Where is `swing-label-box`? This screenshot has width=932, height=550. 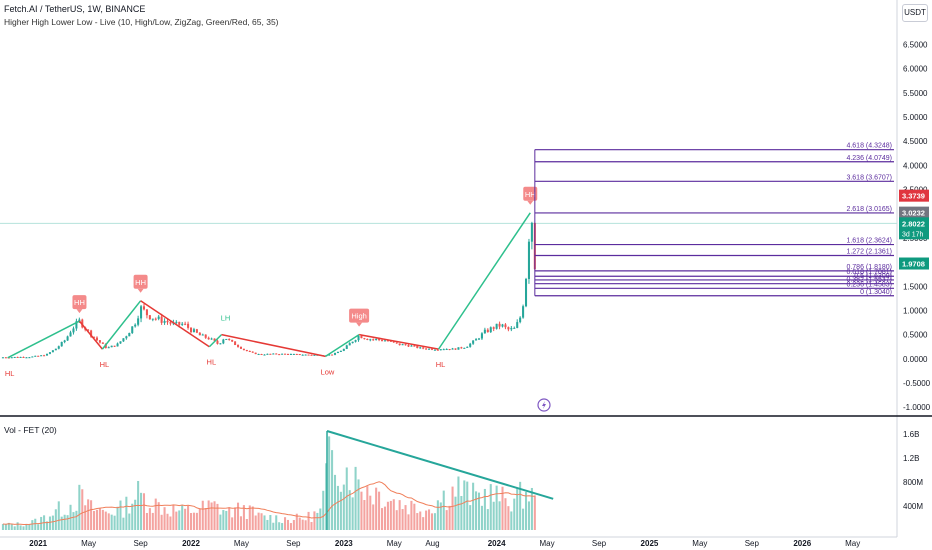
swing-label-box is located at coordinates (140, 281).